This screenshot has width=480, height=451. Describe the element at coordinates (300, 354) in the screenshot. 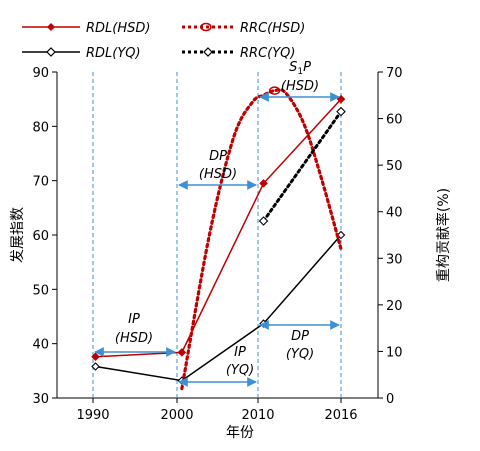

I see `annotation-dp-yq-line2: (YQ)` at that location.